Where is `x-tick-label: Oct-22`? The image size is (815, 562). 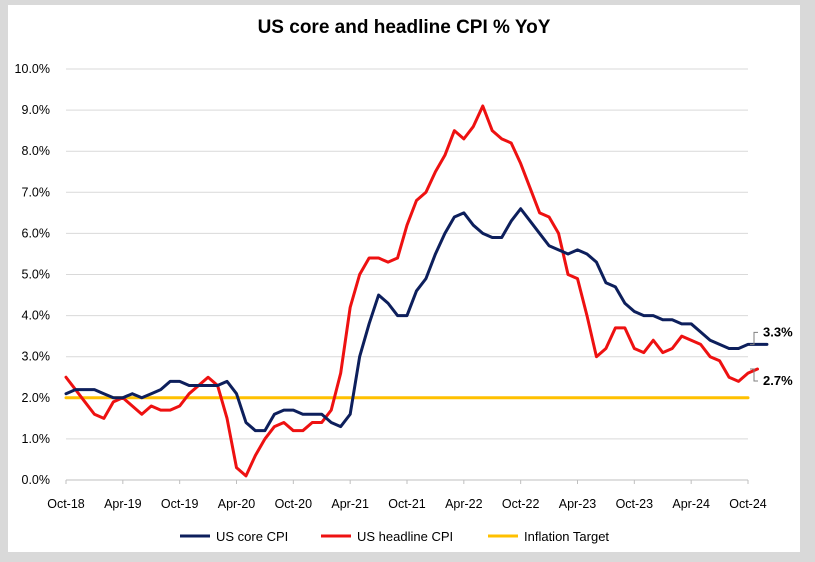 x-tick-label: Oct-22 is located at coordinates (521, 504).